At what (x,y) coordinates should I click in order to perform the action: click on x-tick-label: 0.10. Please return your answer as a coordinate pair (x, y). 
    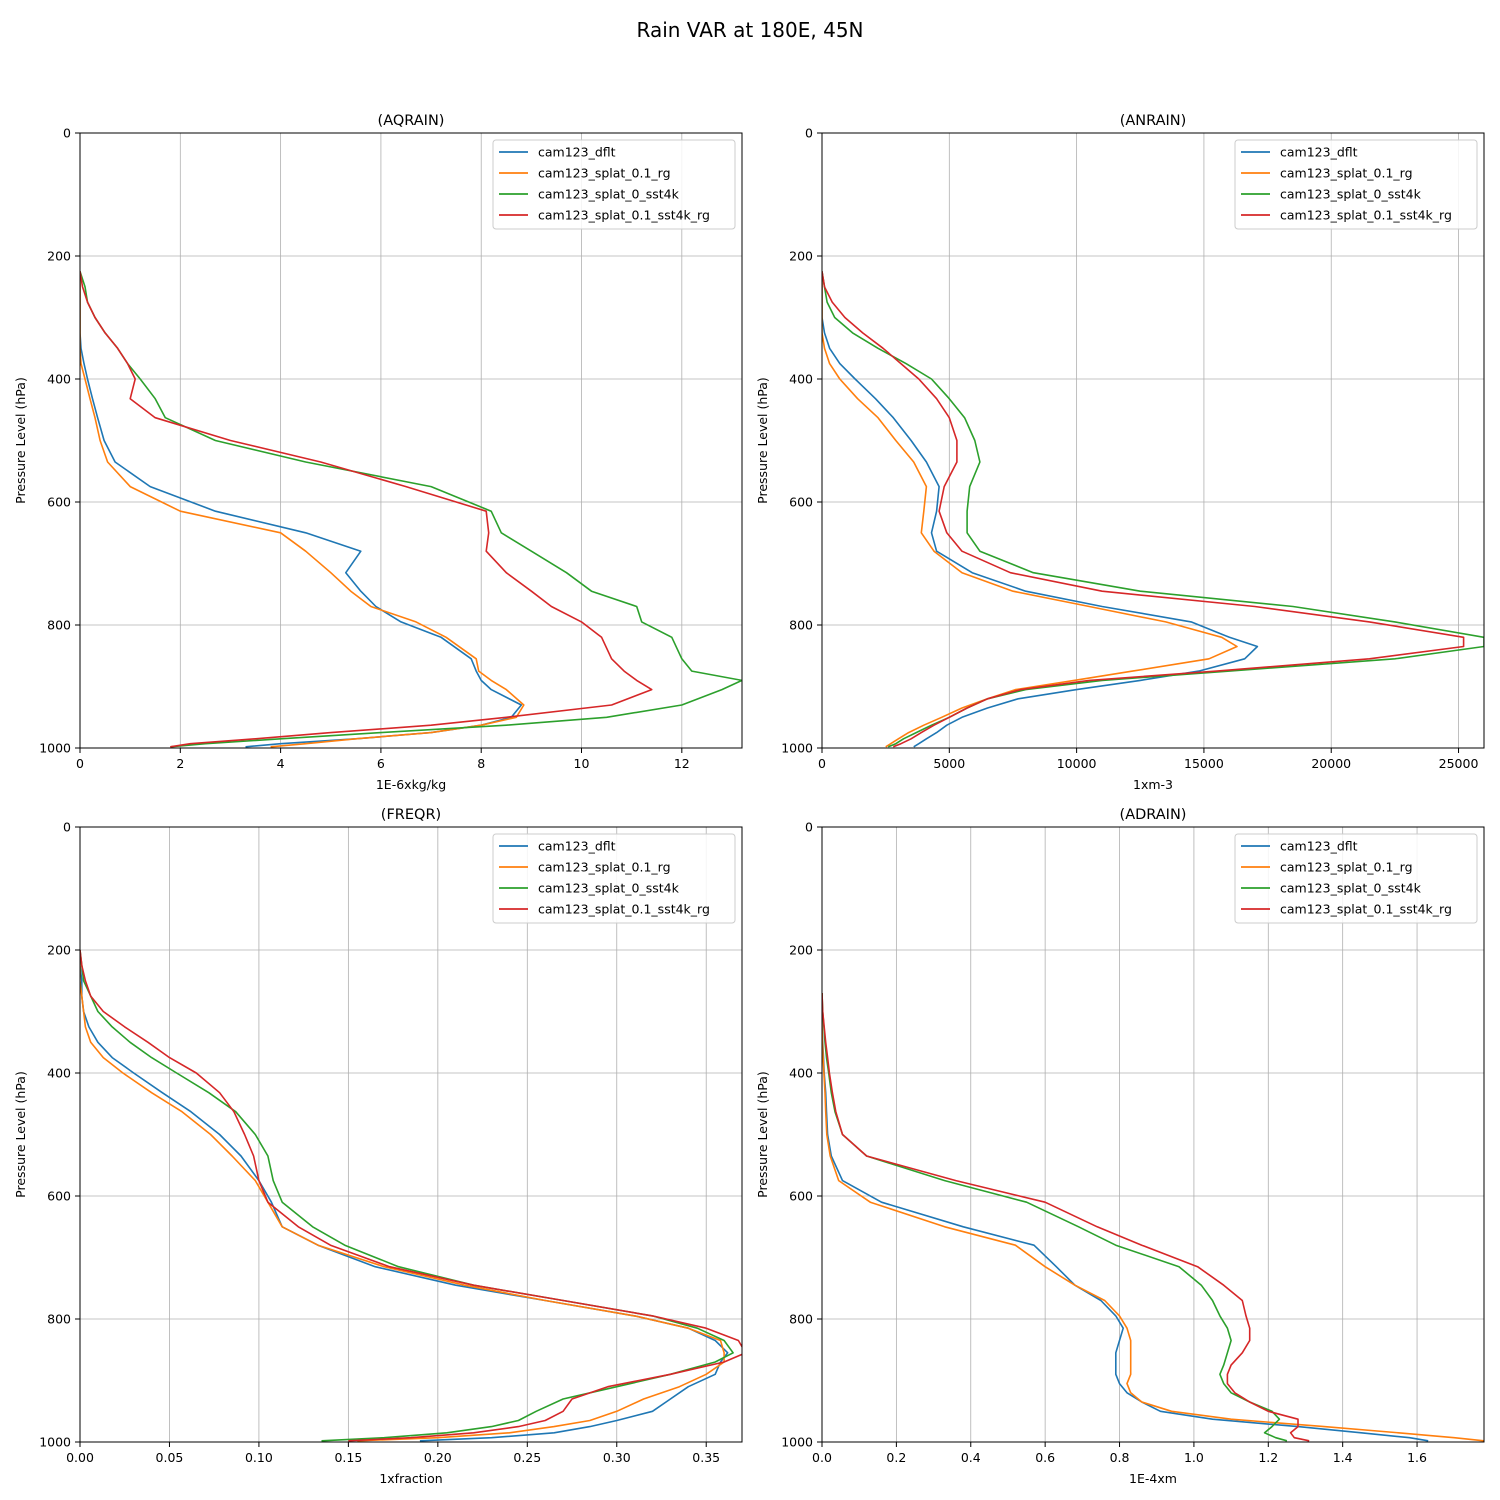
    Looking at the image, I should click on (259, 1457).